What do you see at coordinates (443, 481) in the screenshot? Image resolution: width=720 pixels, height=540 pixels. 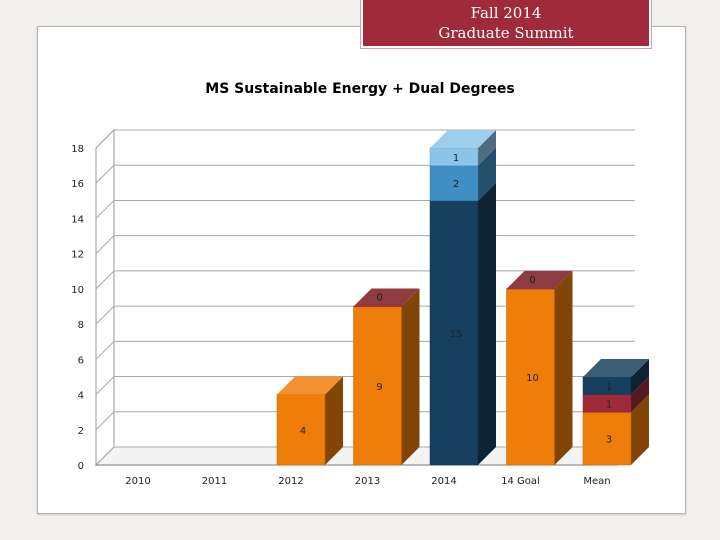 I see `x-tick-label: 2014` at bounding box center [443, 481].